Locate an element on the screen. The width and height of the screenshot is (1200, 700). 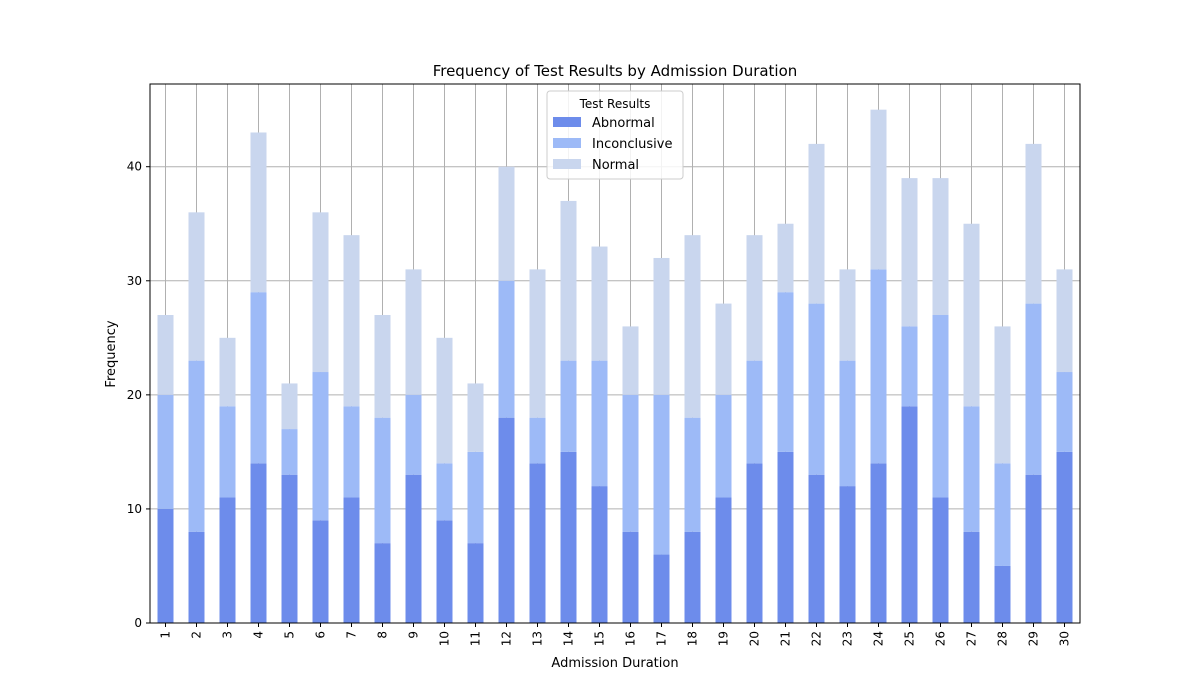
legend-box is located at coordinates (615, 135).